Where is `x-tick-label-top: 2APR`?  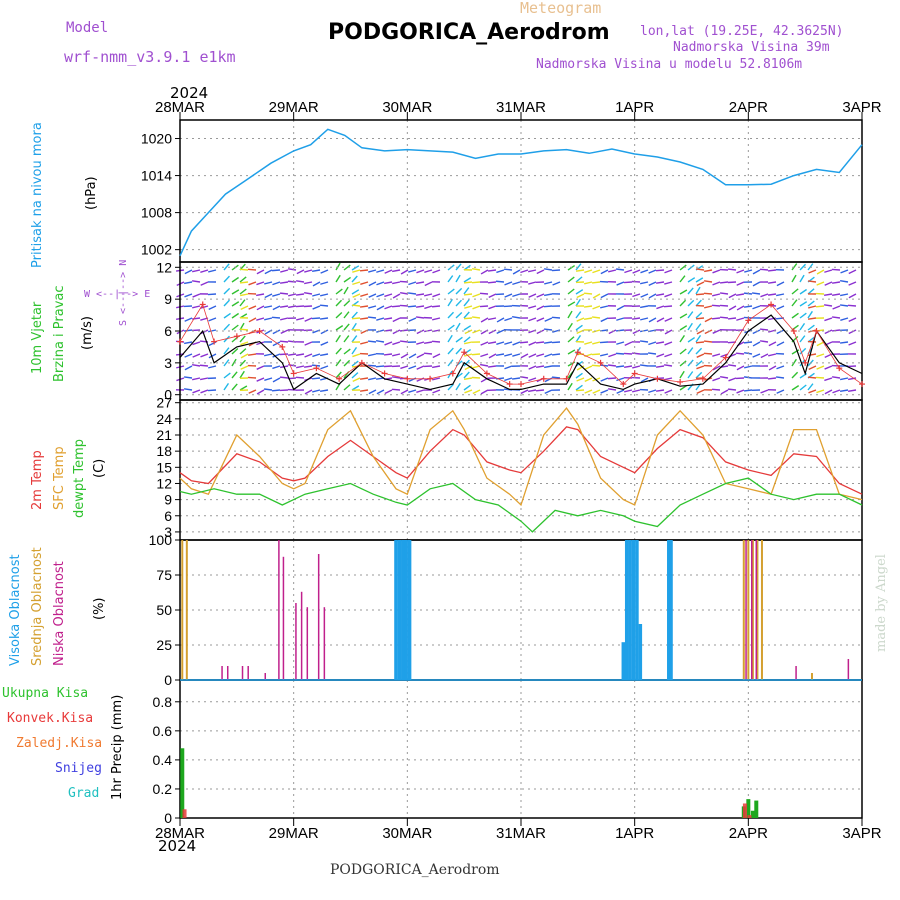
x-tick-label-top: 2APR is located at coordinates (748, 107).